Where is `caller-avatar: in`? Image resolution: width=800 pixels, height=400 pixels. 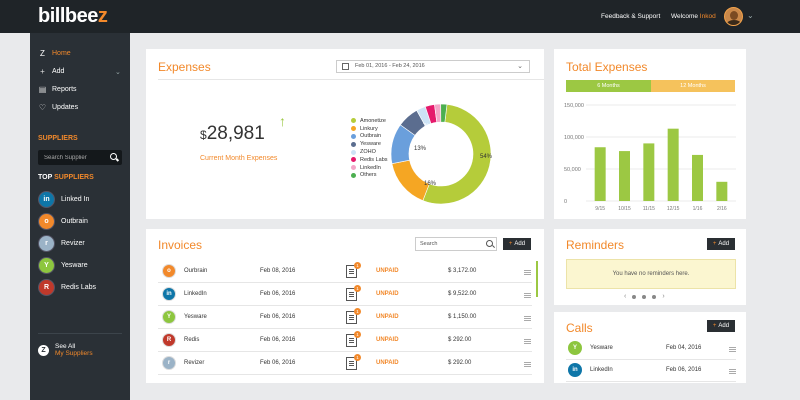
caller-avatar: in is located at coordinates (575, 370).